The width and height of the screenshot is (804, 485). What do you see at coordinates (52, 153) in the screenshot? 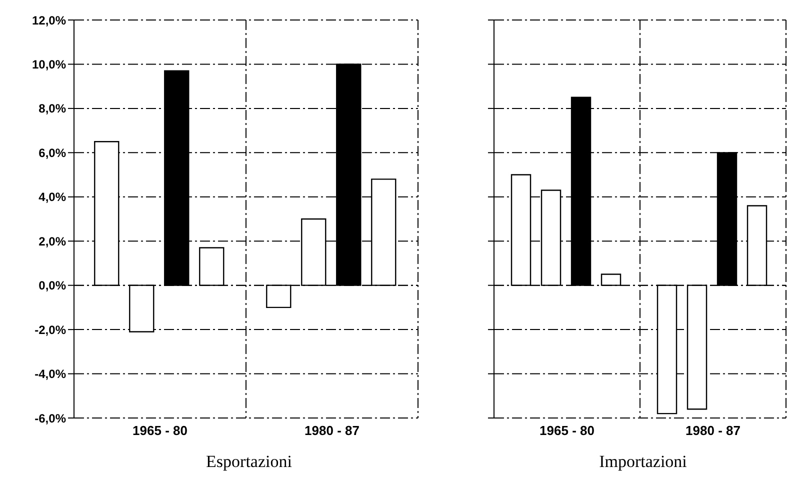
I see `y-tick-label: 6,0%` at bounding box center [52, 153].